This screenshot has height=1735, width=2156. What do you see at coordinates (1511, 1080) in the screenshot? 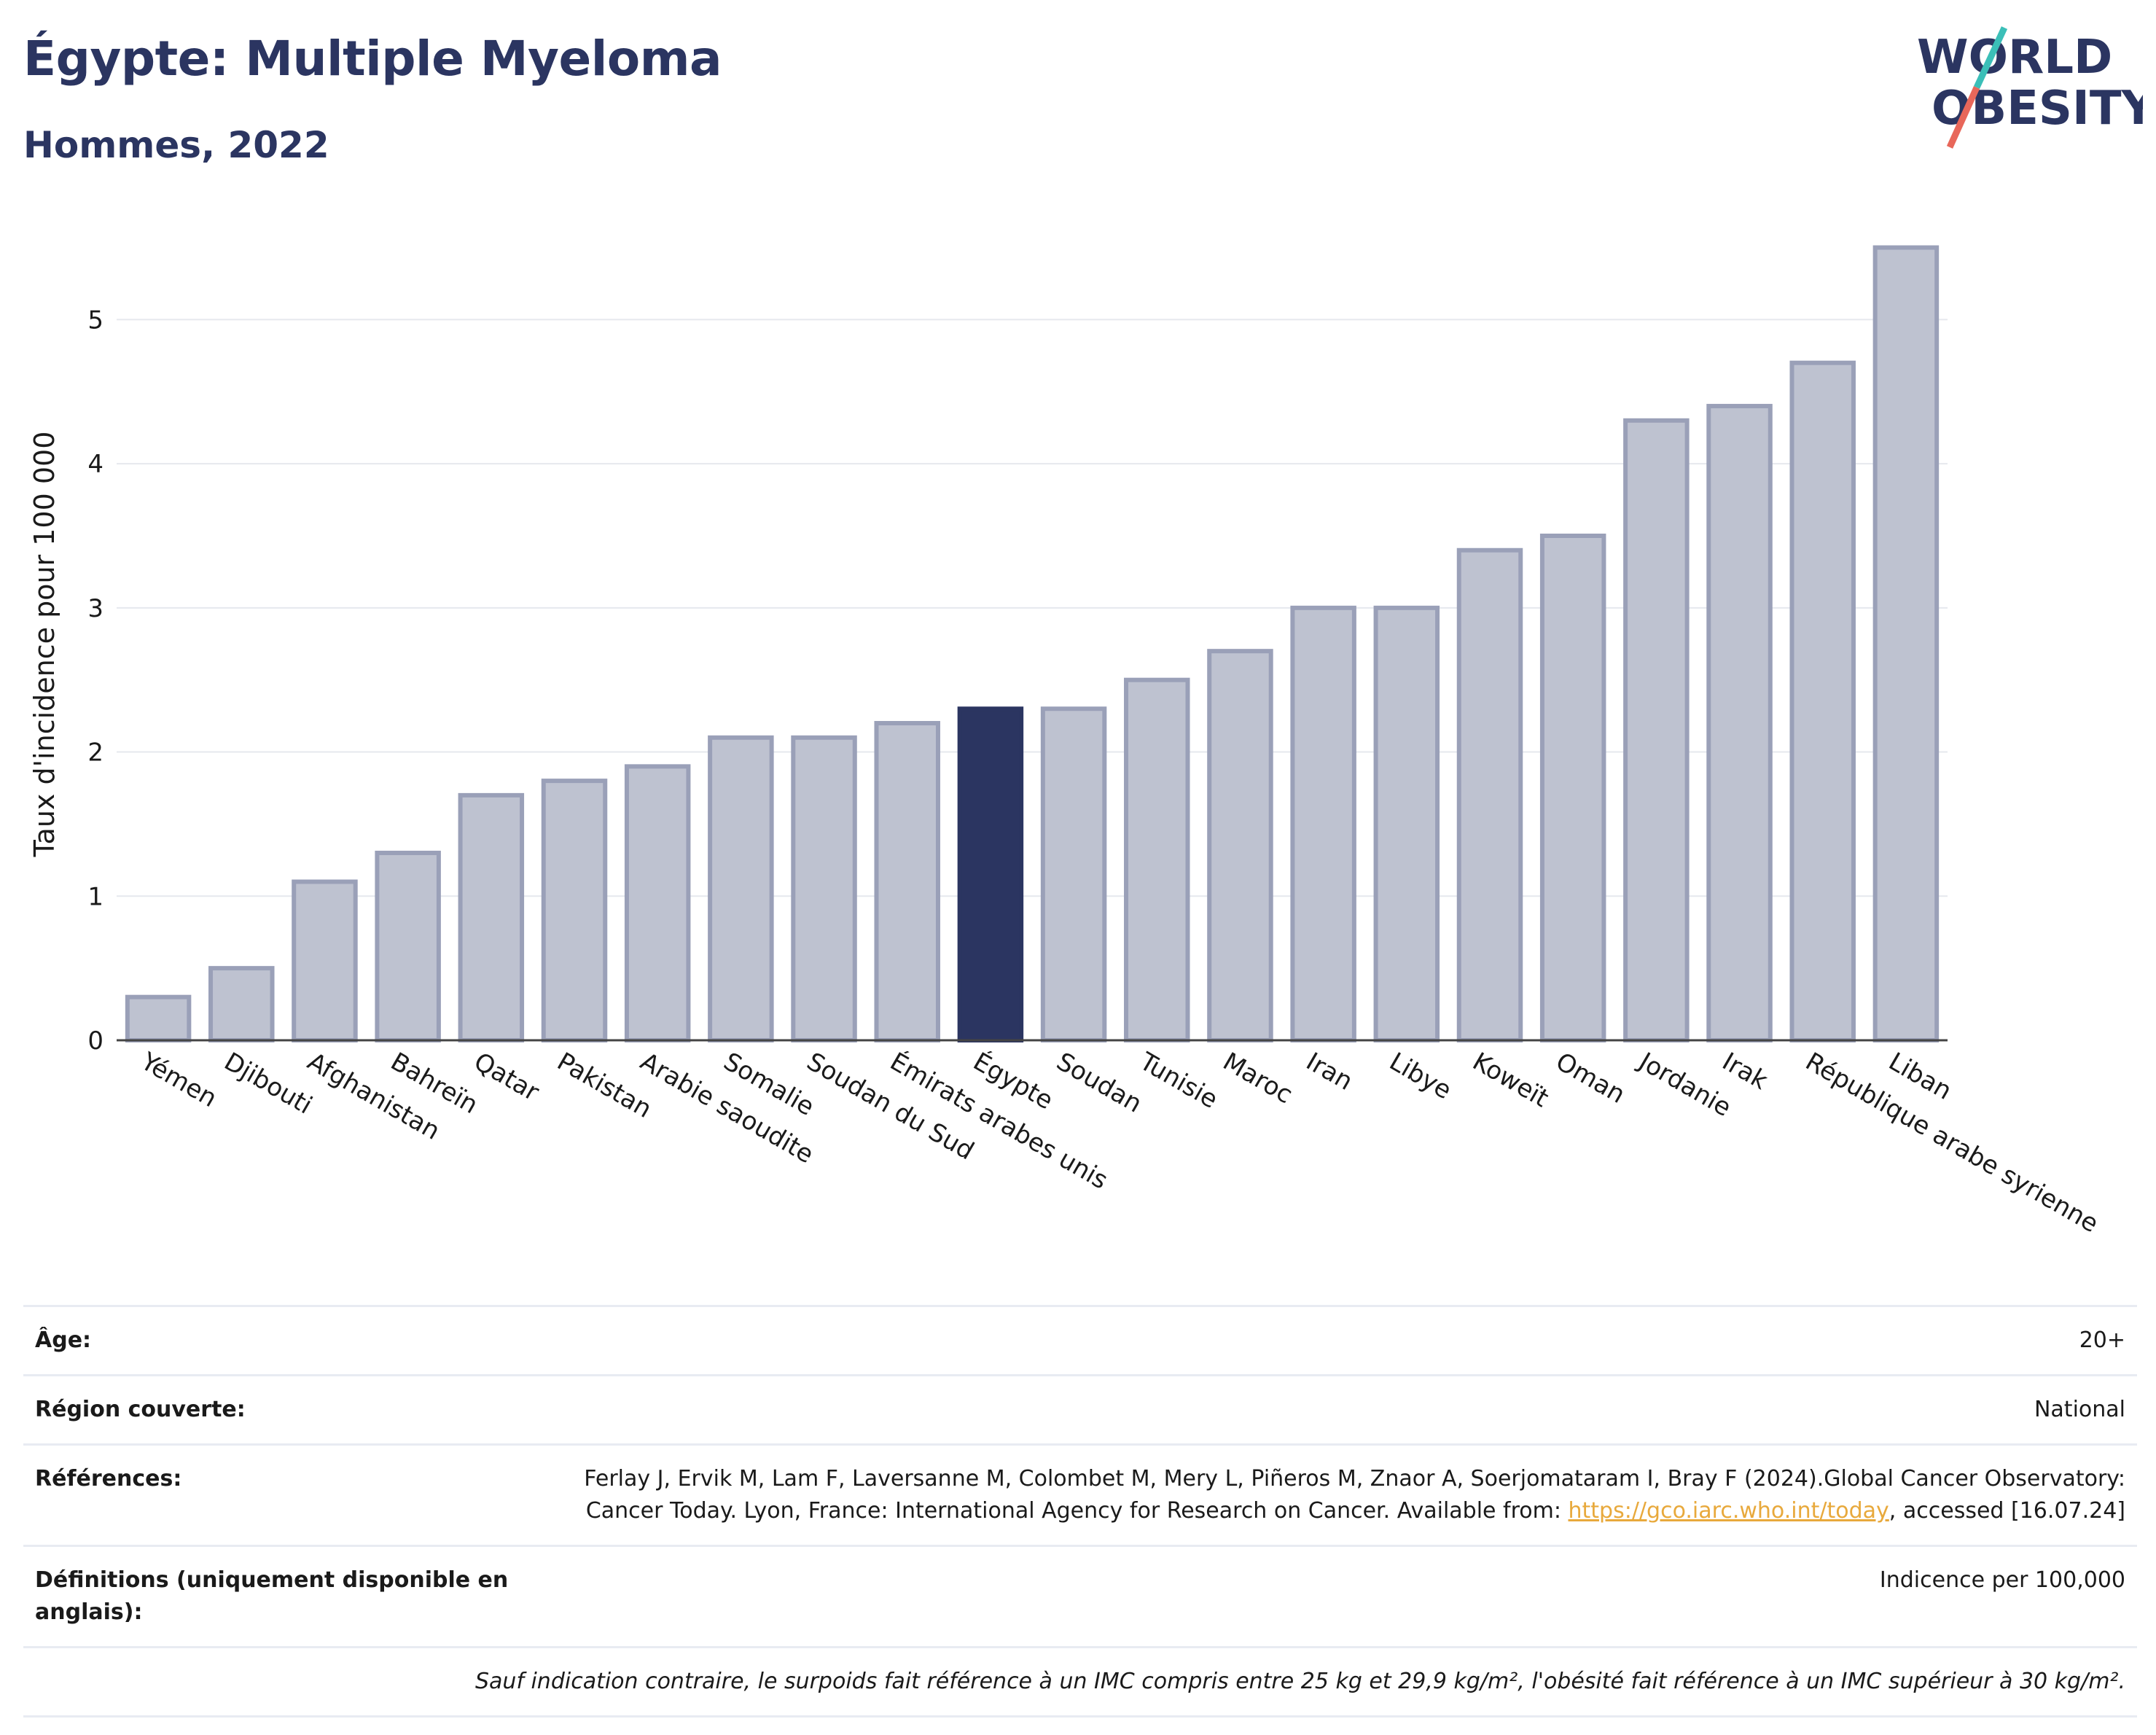
I see `x-tick-label: Koweït` at bounding box center [1511, 1080].